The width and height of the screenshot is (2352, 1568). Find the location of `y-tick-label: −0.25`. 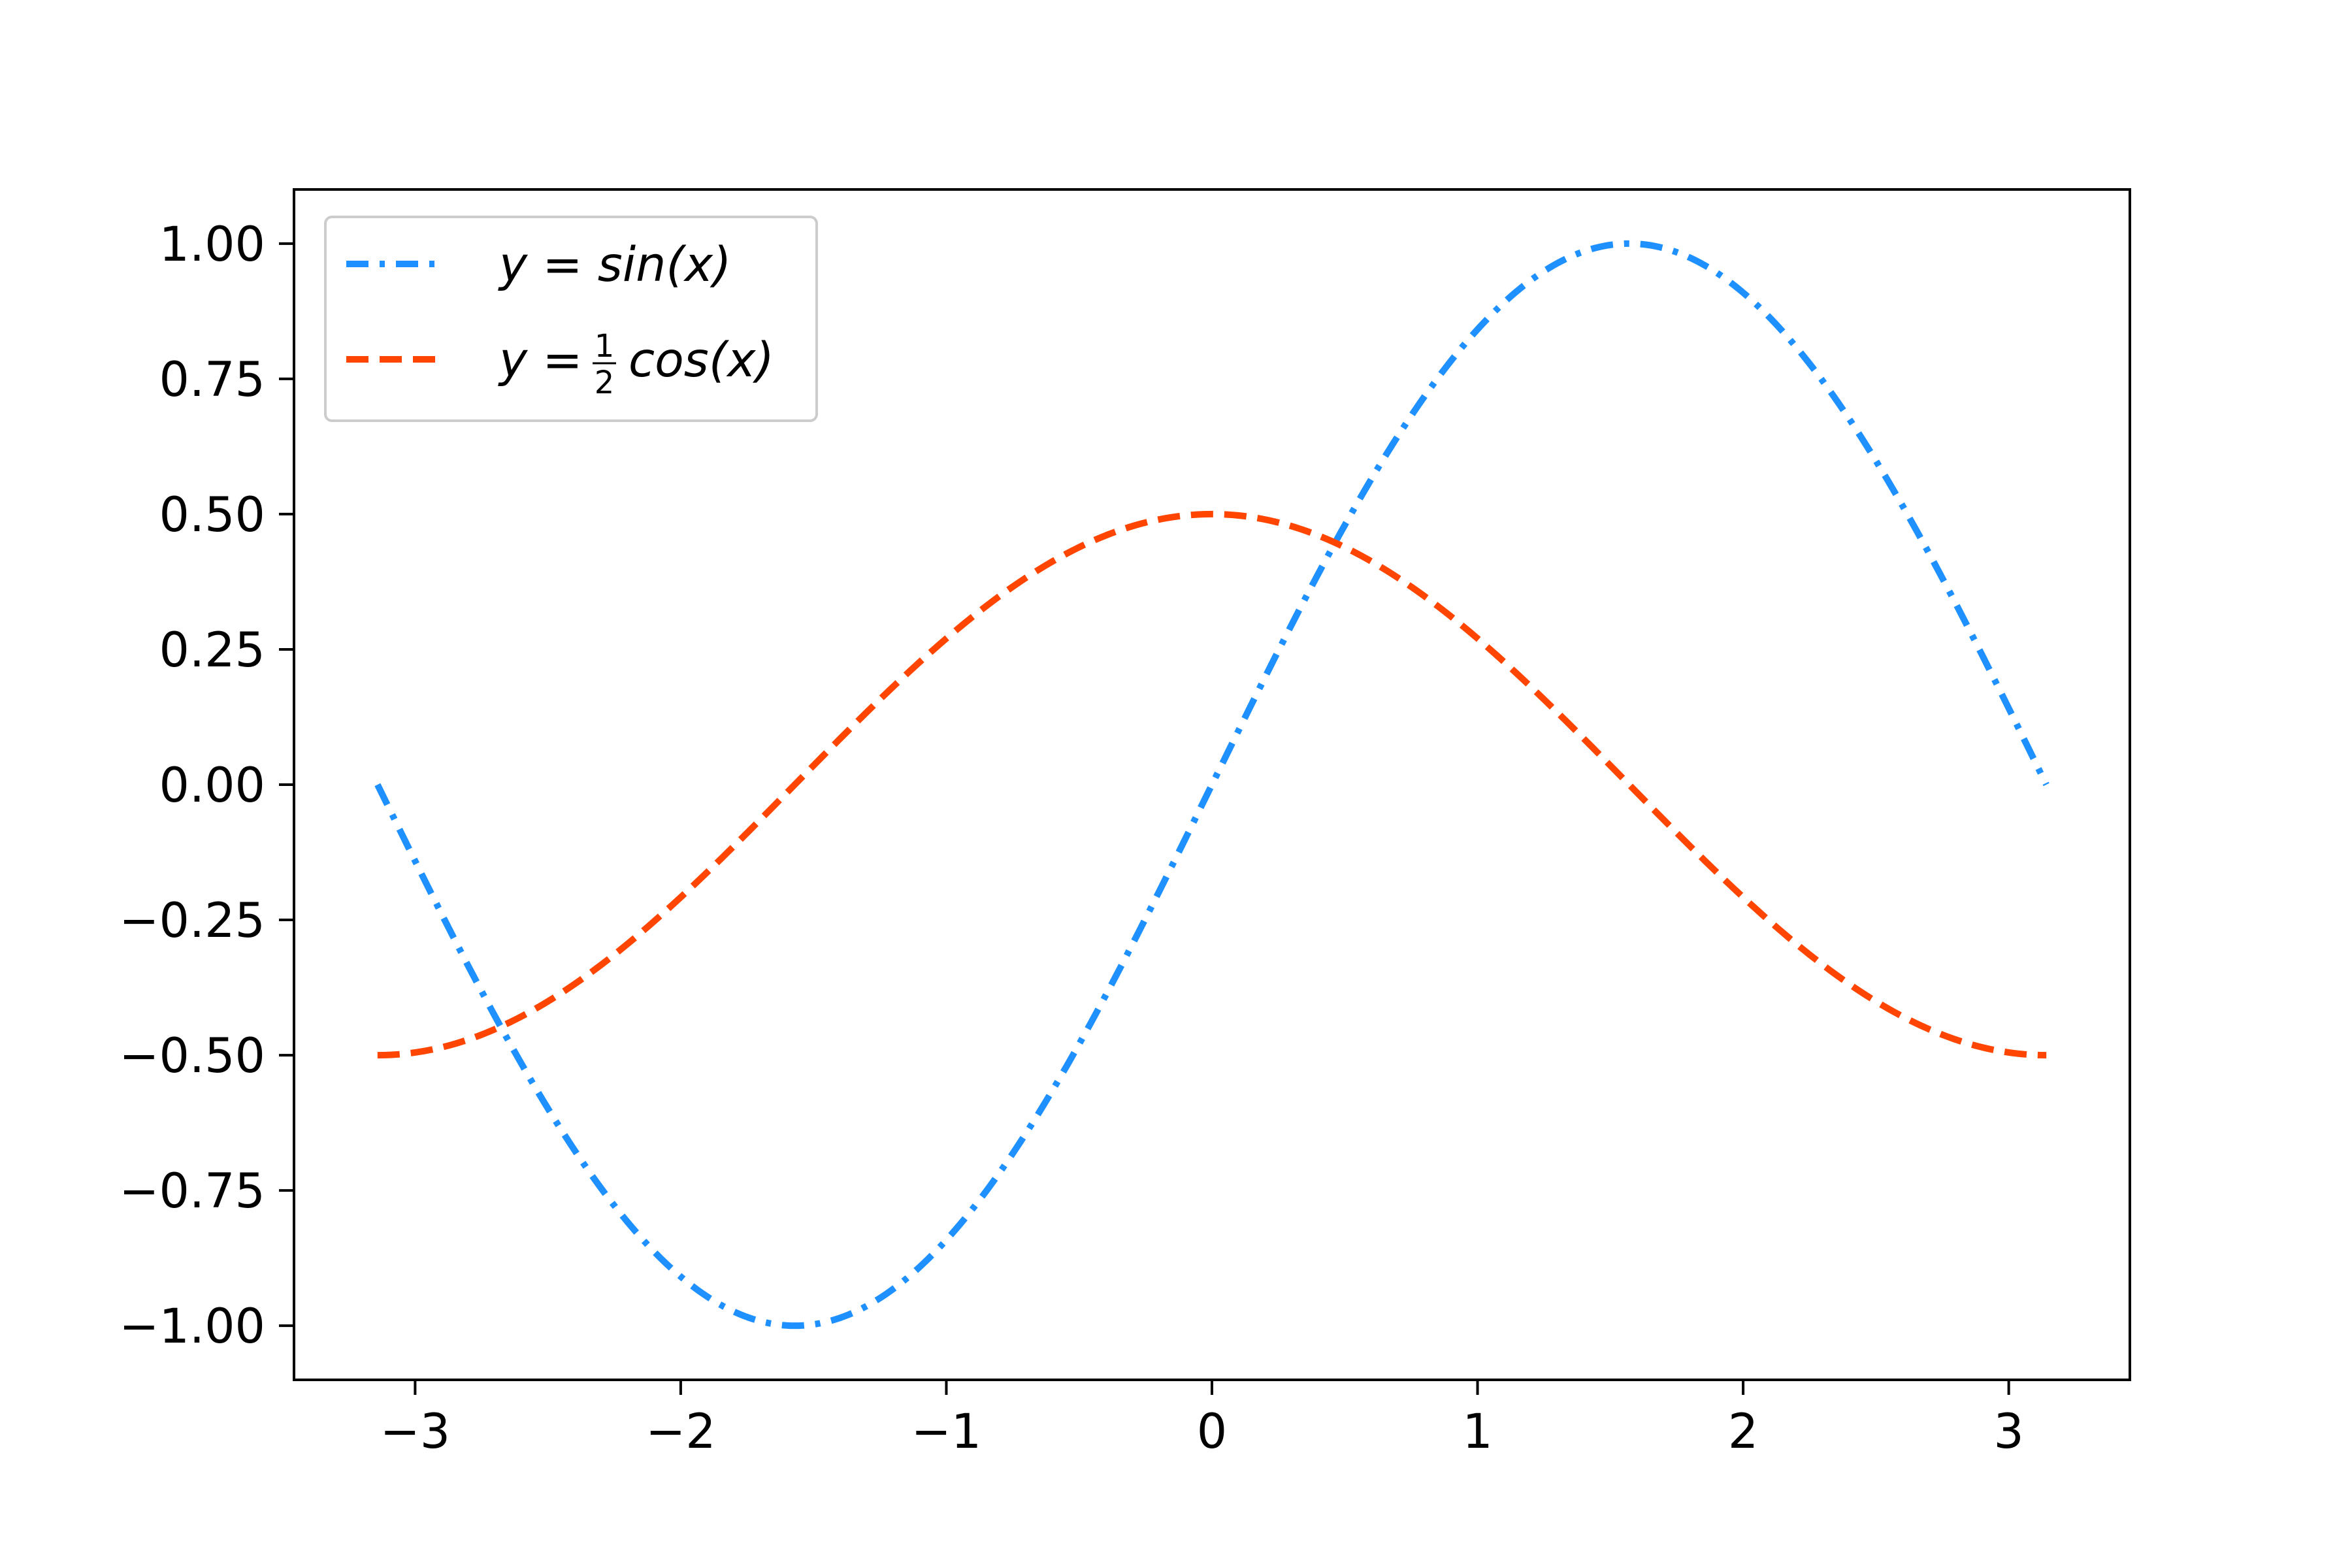

y-tick-label: −0.25 is located at coordinates (192, 921).